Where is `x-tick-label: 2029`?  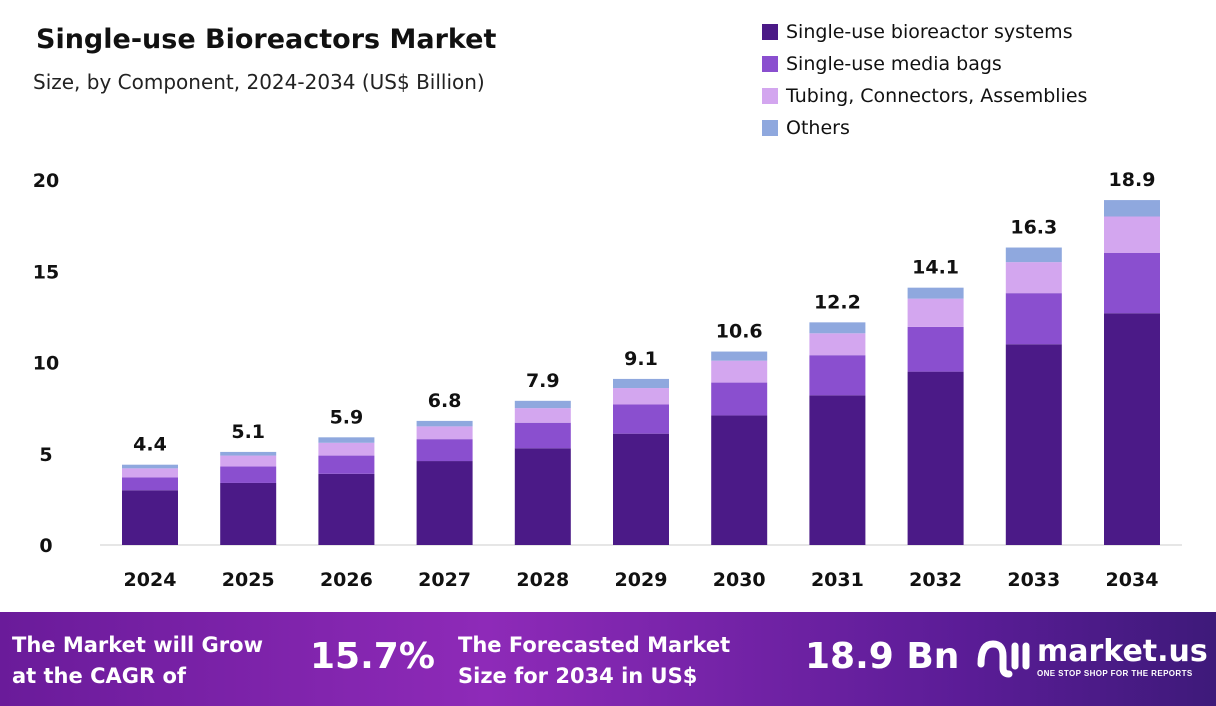
x-tick-label: 2029 is located at coordinates (641, 580).